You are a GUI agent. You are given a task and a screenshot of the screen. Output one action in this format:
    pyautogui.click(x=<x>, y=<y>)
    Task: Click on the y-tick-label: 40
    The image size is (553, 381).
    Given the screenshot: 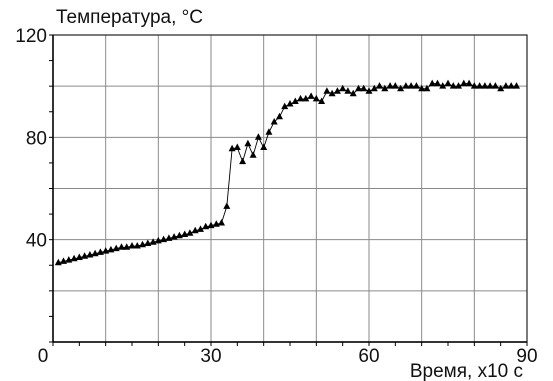 What is the action you would take?
    pyautogui.click(x=36, y=241)
    